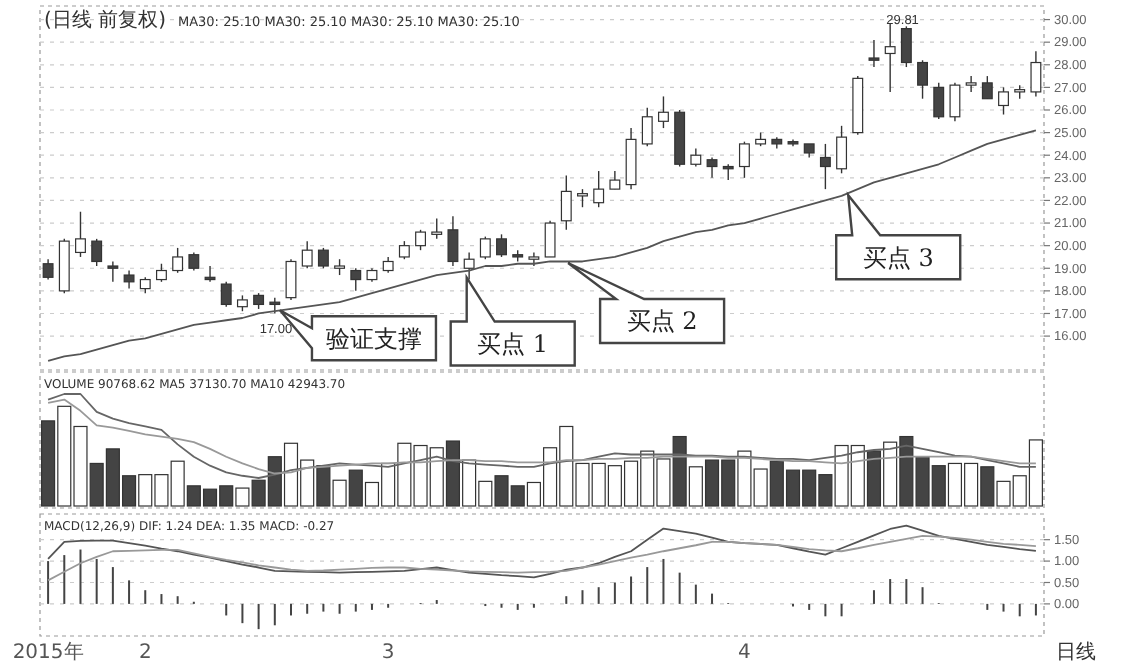  What do you see at coordinates (1076, 652) in the screenshot?
I see `text: 日线` at bounding box center [1076, 652].